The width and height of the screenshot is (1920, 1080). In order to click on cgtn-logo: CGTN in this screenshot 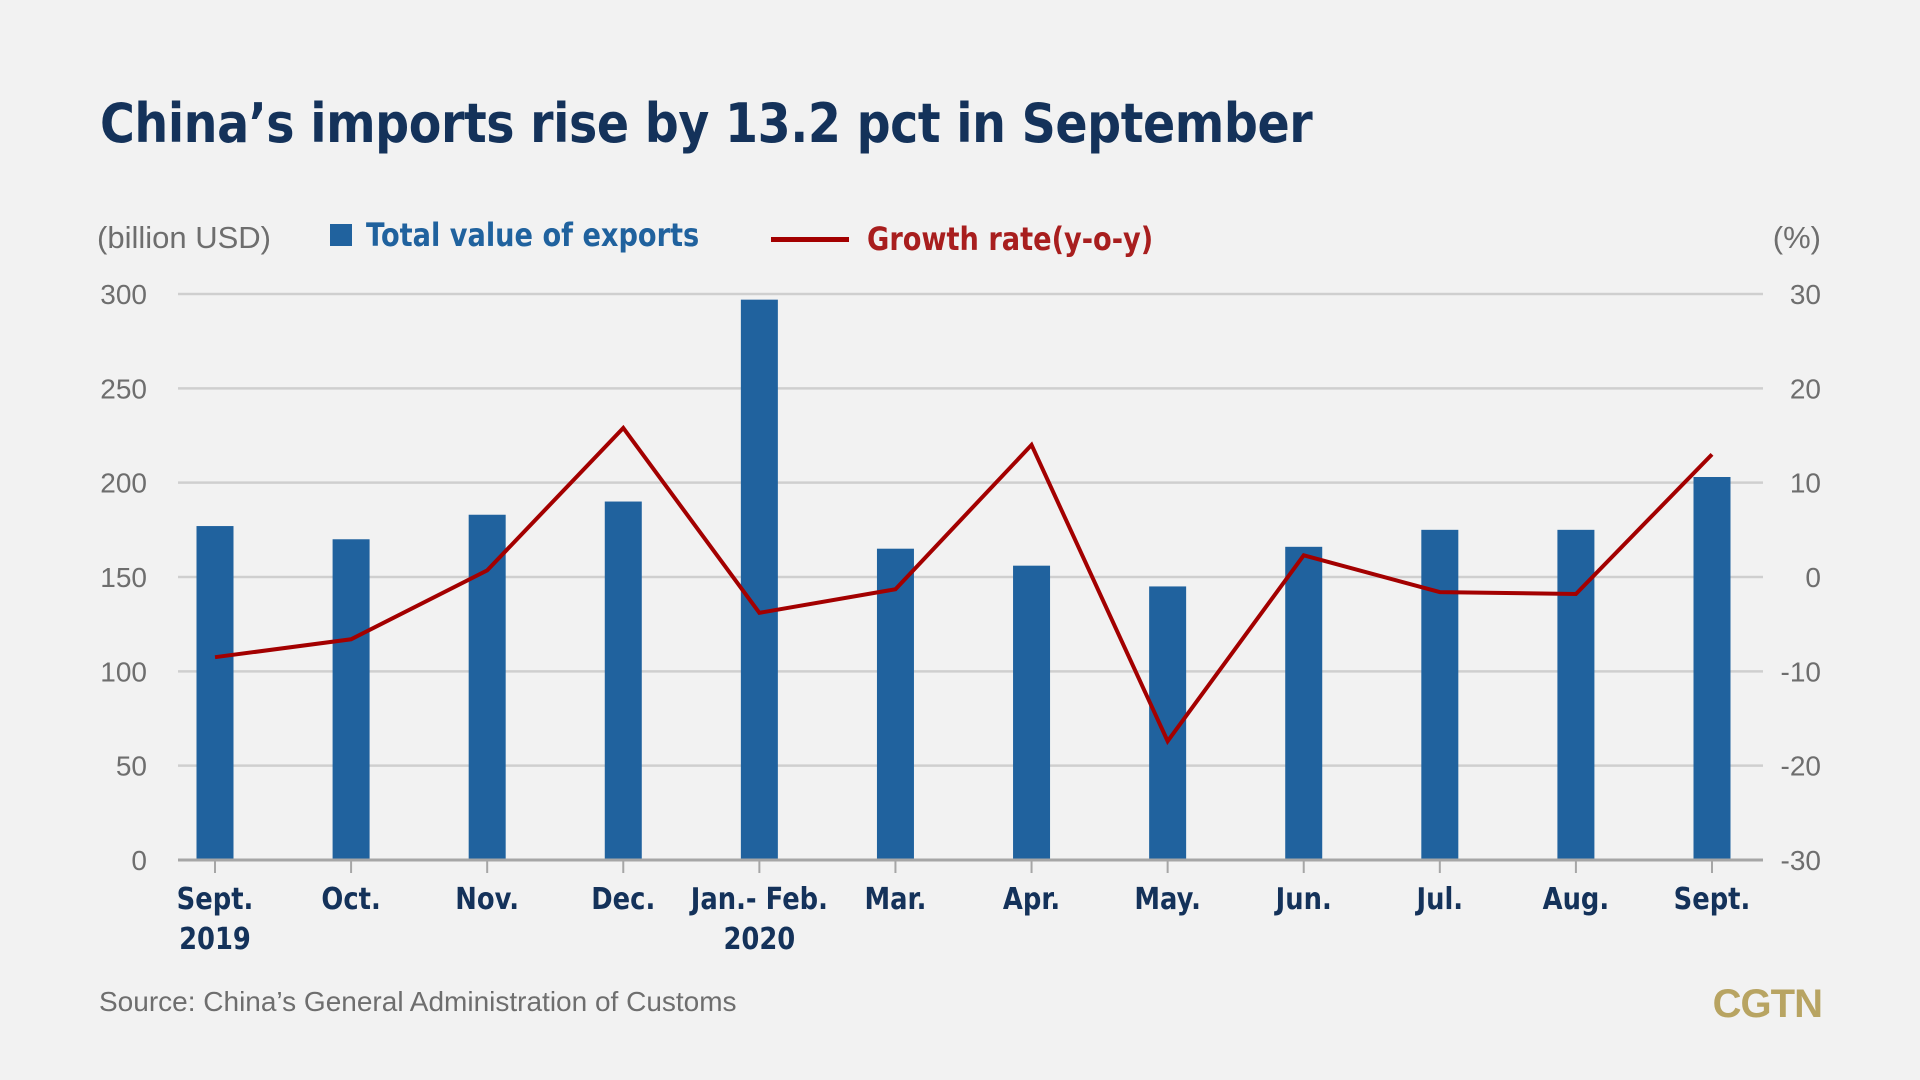, I will do `click(1767, 1004)`.